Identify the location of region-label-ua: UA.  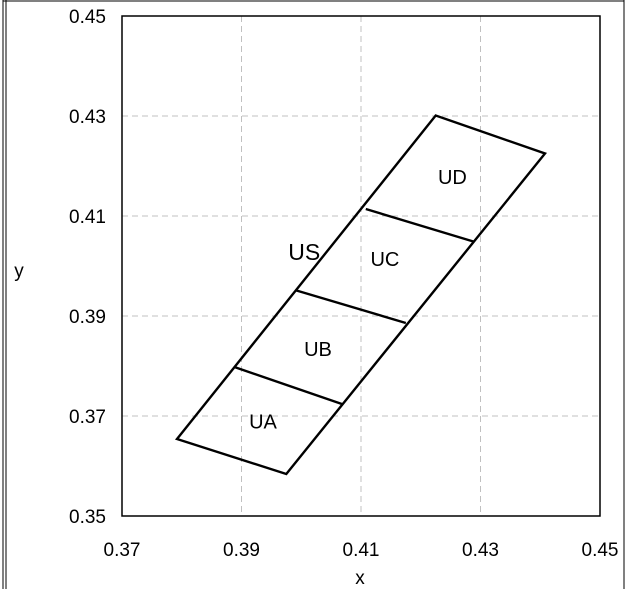
(263, 423).